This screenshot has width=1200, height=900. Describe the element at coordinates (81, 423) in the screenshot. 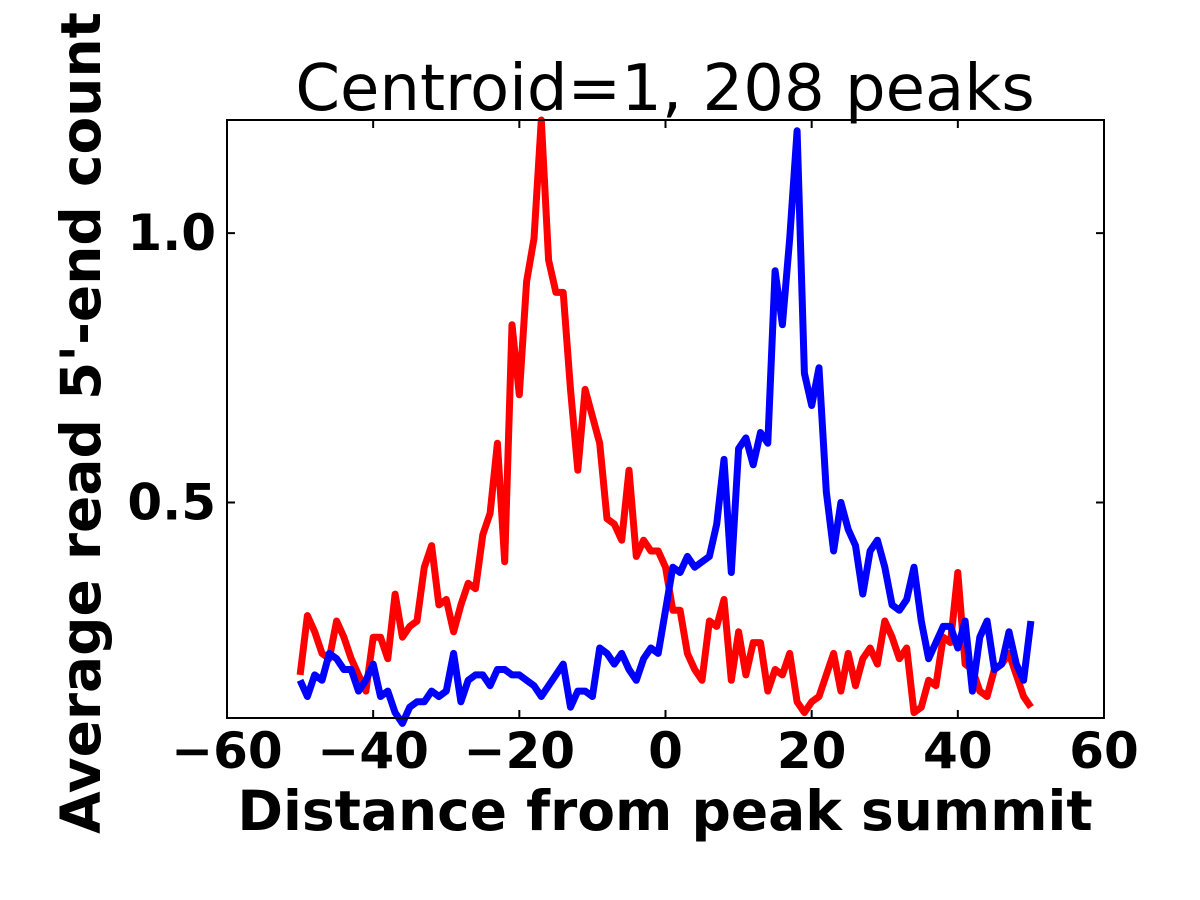

I see `y-axis-label: Average read 5'-end count` at that location.